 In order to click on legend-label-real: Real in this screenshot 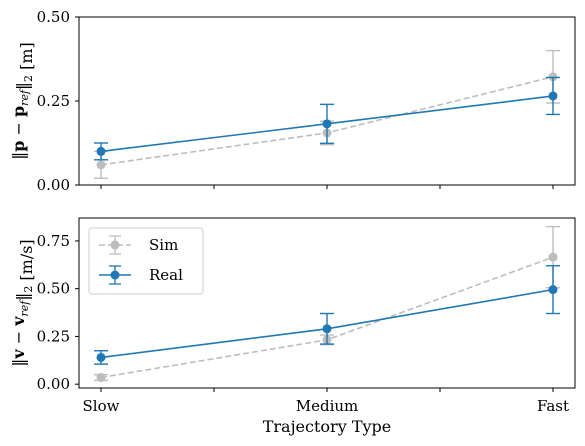, I will do `click(166, 275)`.